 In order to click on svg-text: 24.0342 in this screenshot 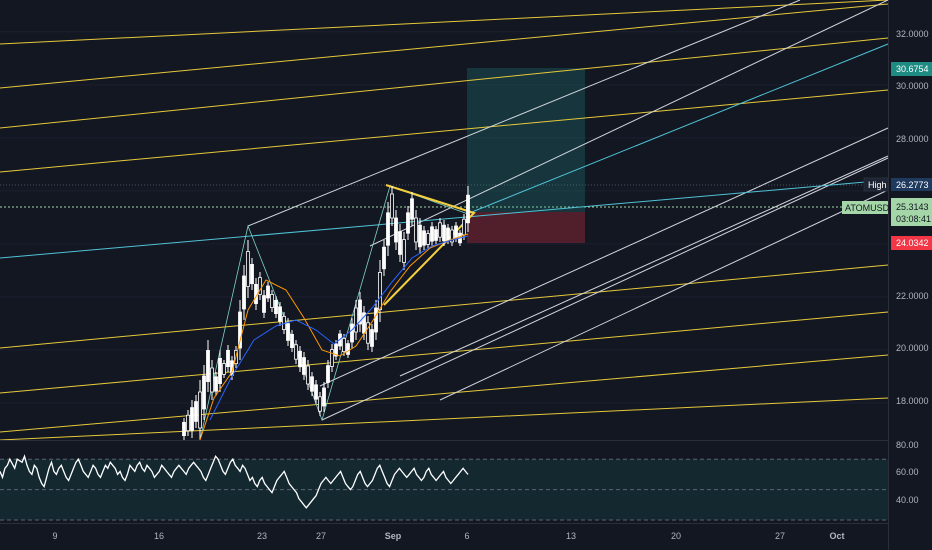, I will do `click(912, 243)`.